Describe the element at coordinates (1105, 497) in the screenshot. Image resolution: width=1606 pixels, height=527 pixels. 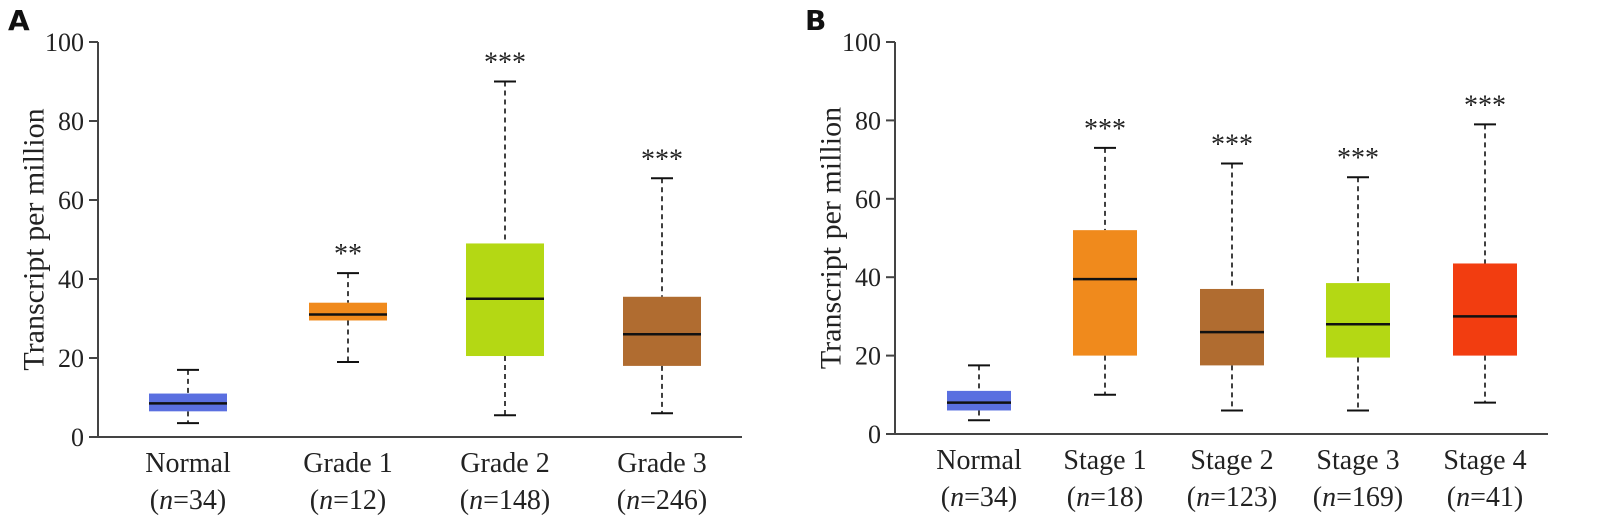
I see `sample-size-label: (n=18)` at that location.